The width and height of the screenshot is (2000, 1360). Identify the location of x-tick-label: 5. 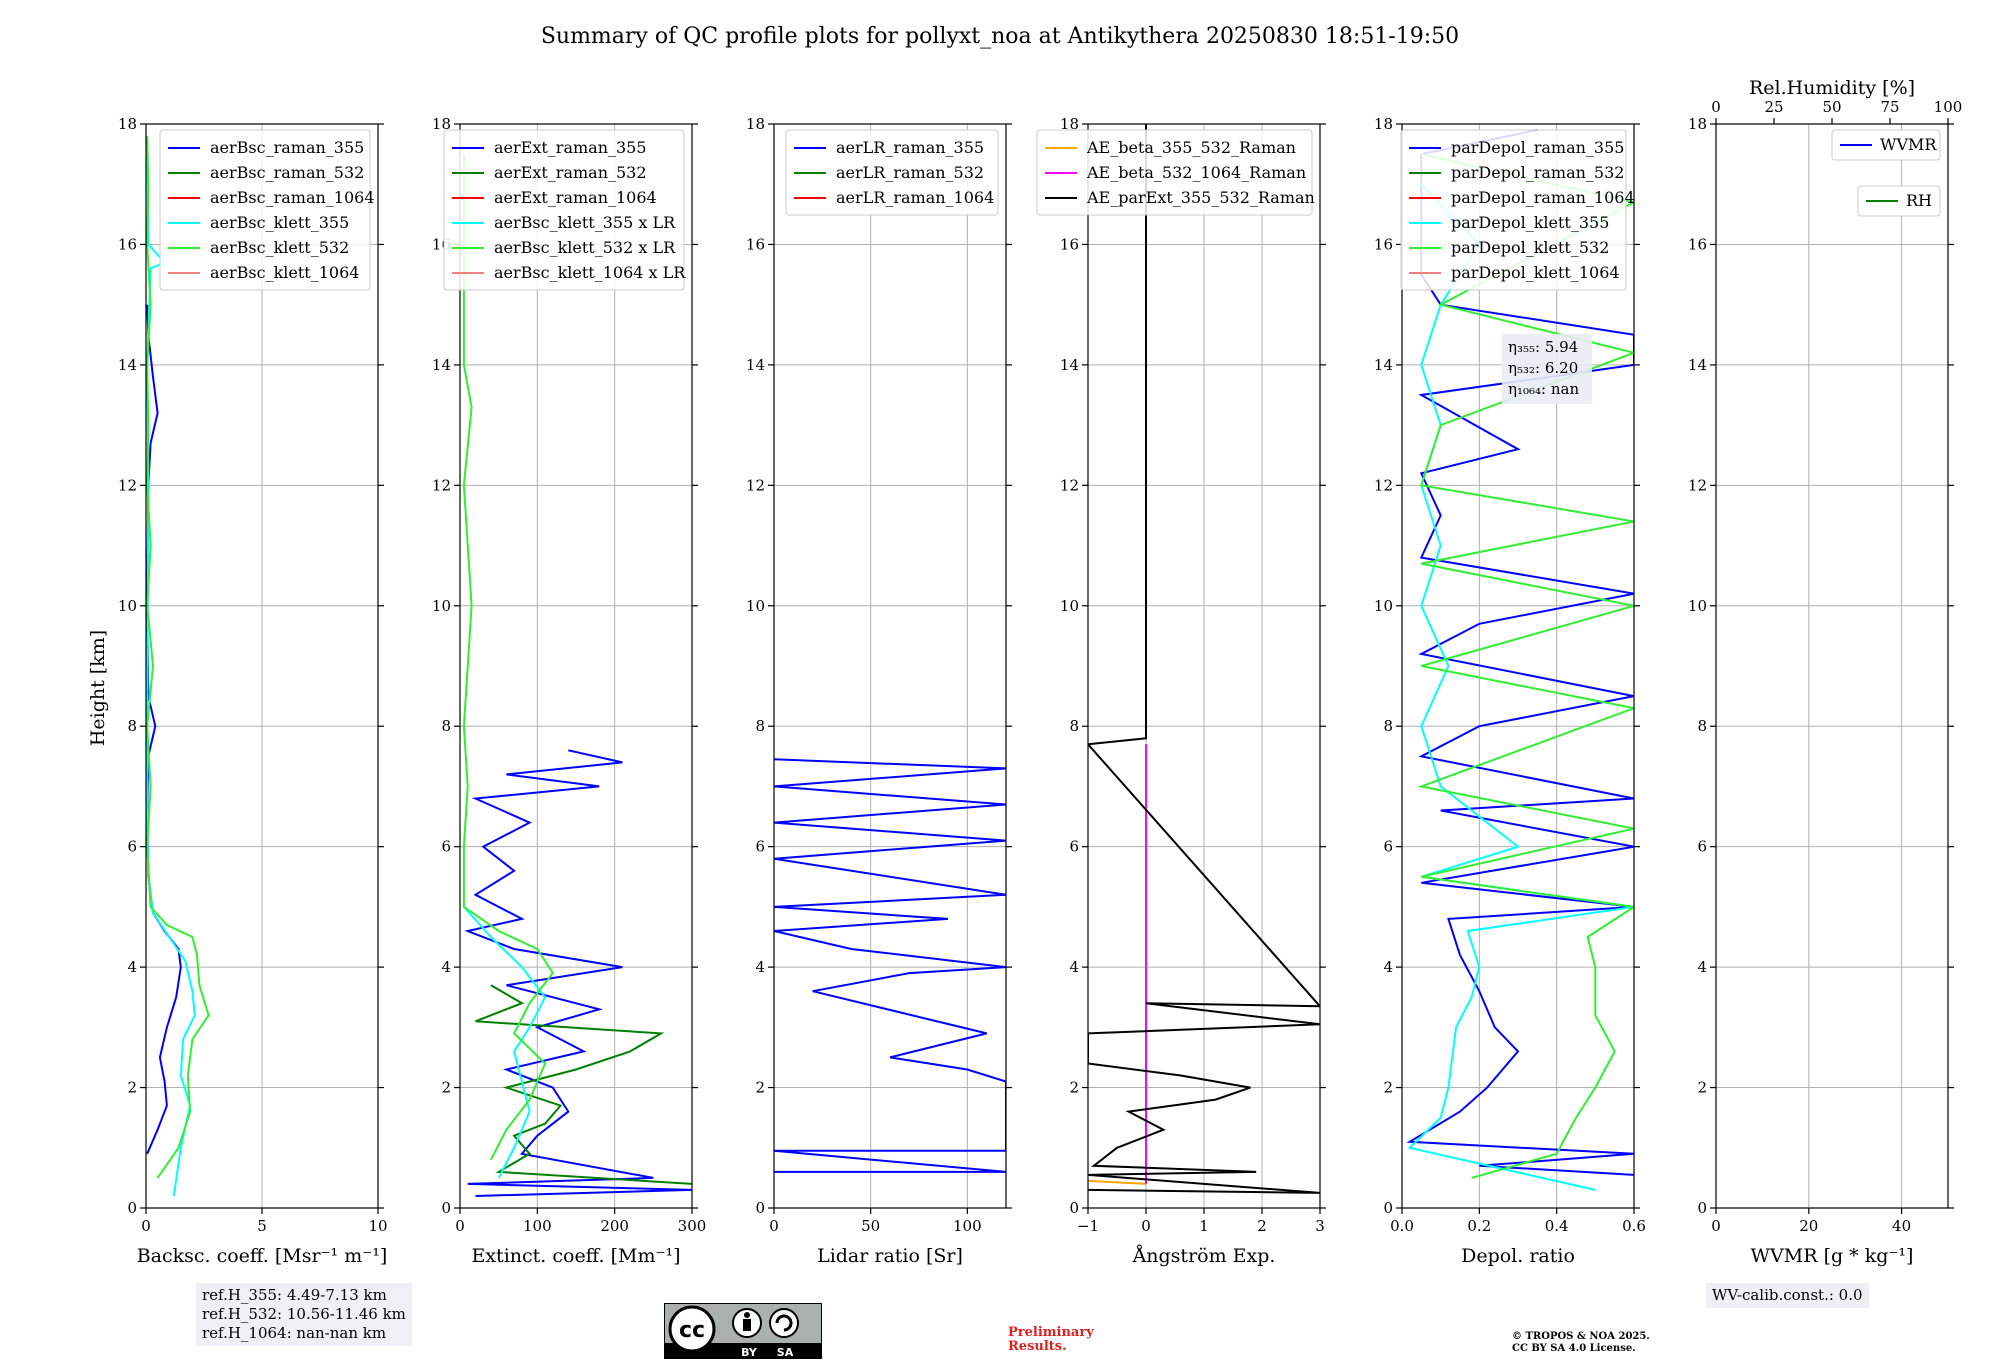
(262, 1226).